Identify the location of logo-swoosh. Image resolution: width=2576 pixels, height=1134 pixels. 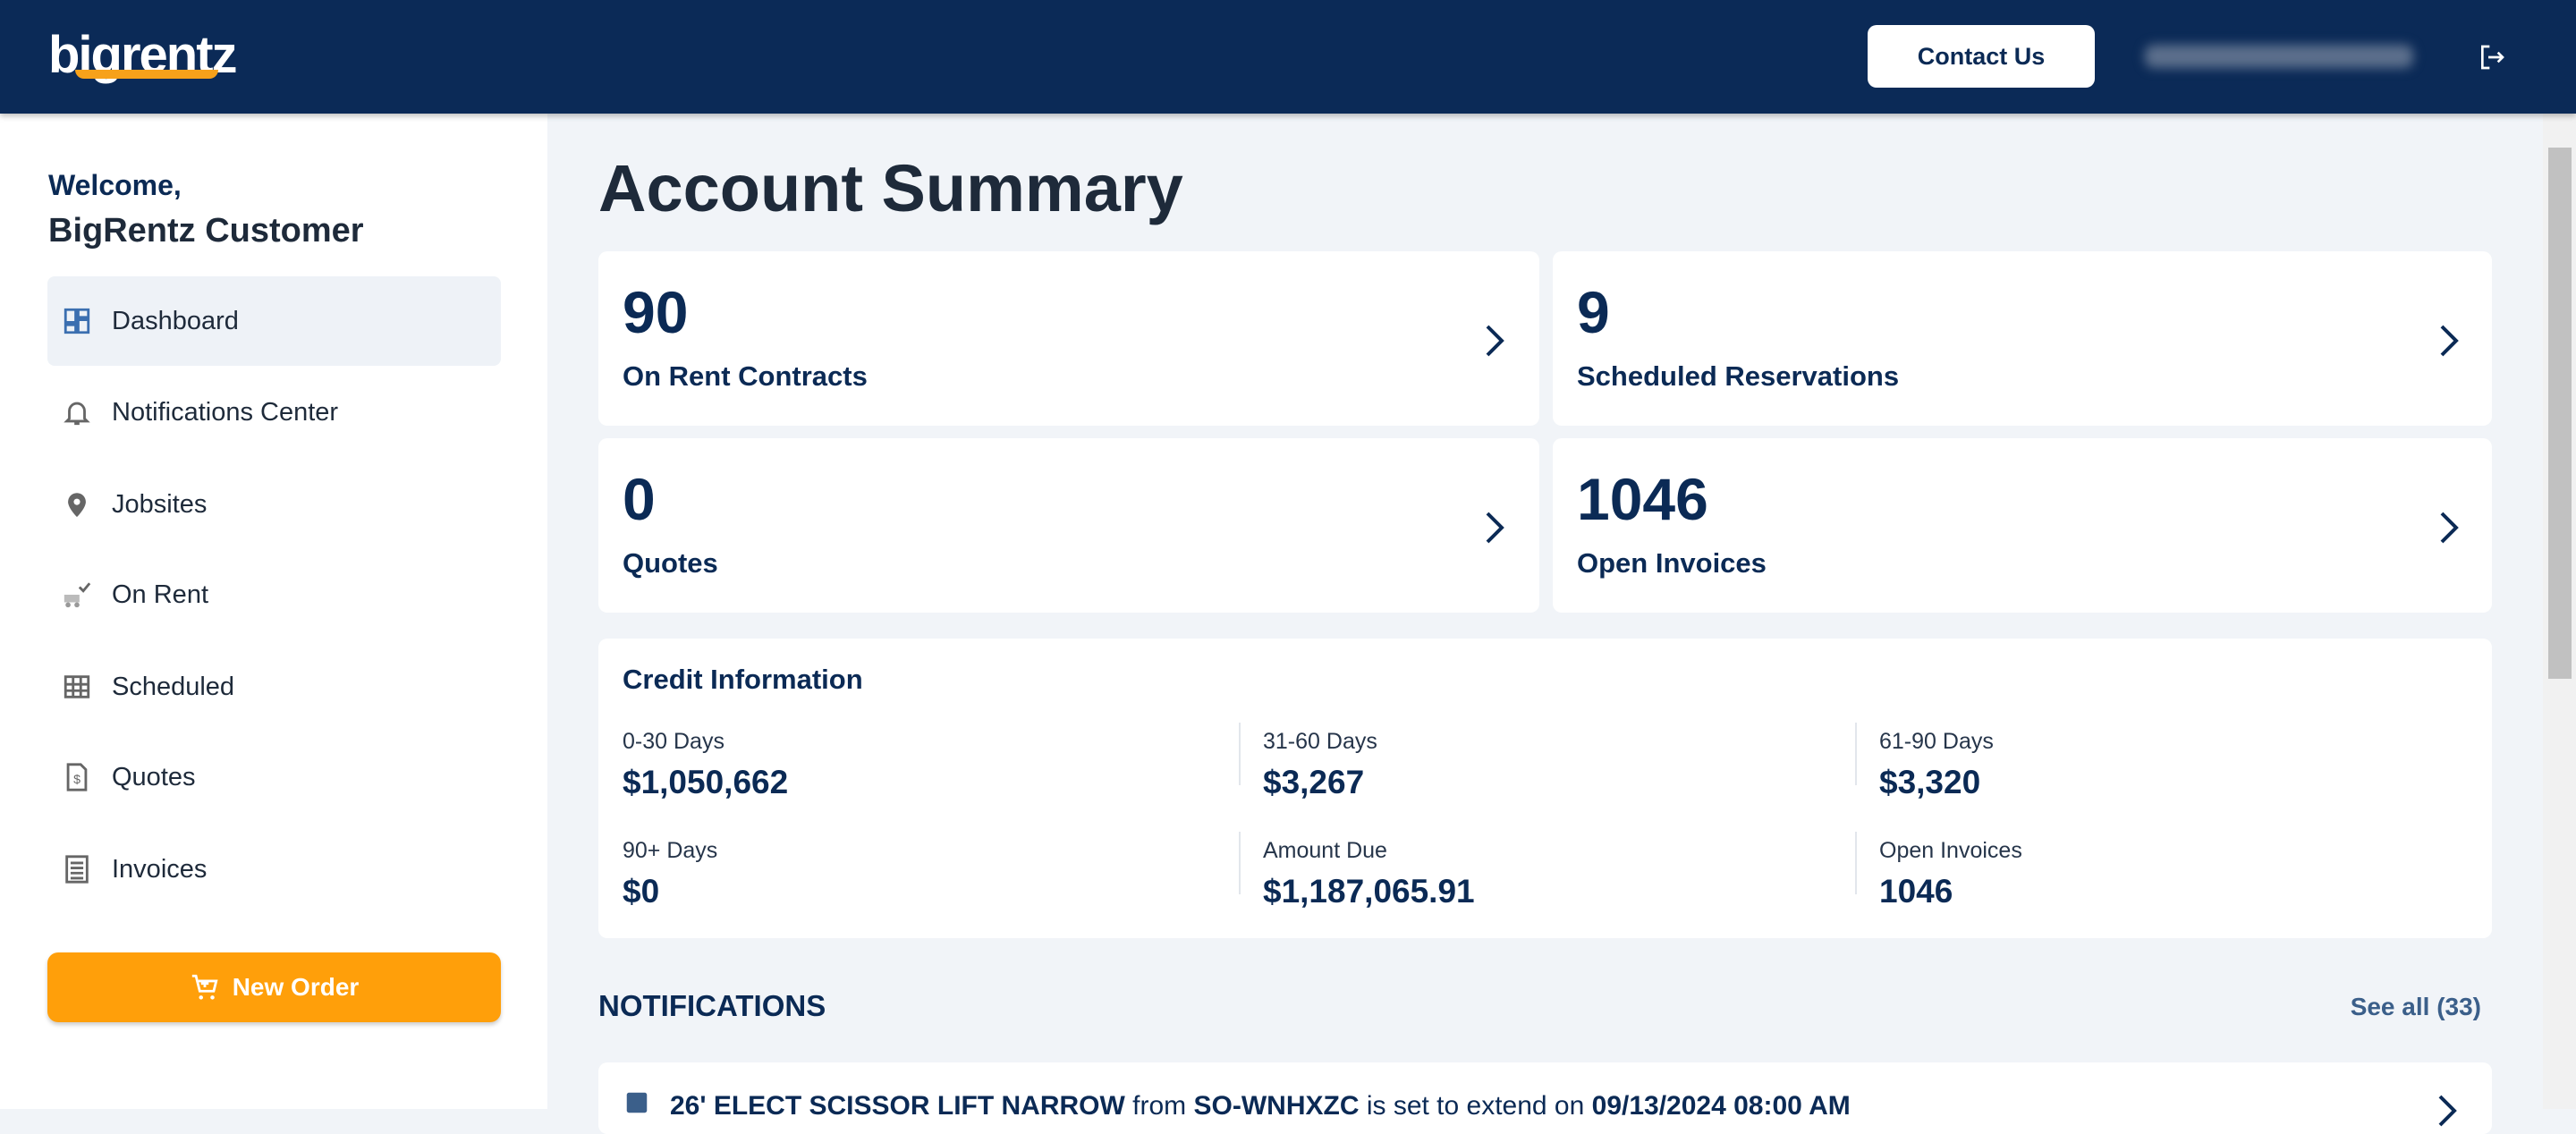
(146, 75).